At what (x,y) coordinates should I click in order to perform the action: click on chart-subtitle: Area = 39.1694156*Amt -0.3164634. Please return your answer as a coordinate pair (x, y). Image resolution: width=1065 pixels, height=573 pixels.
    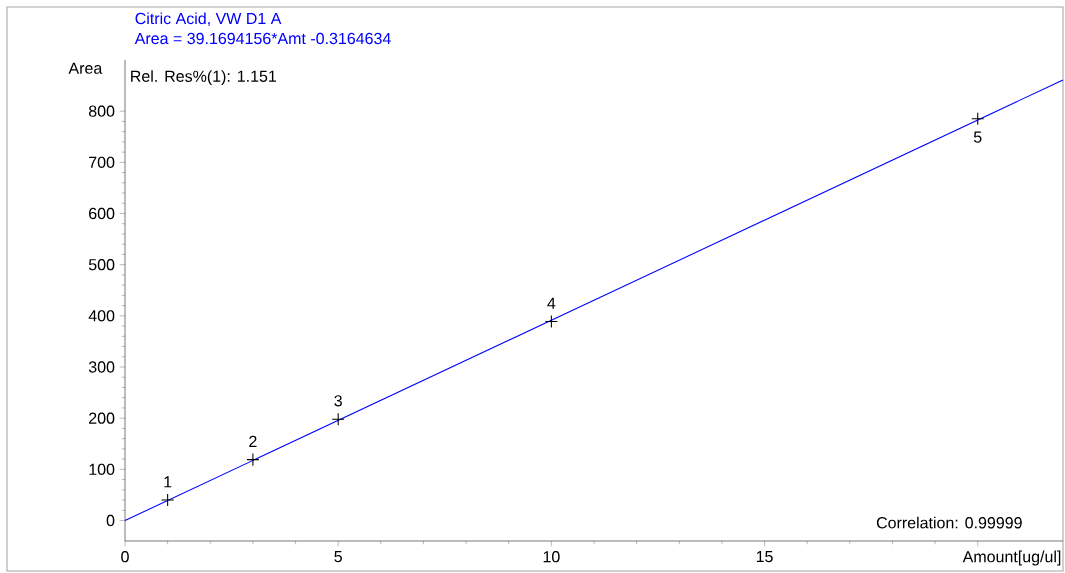
    Looking at the image, I should click on (262, 38).